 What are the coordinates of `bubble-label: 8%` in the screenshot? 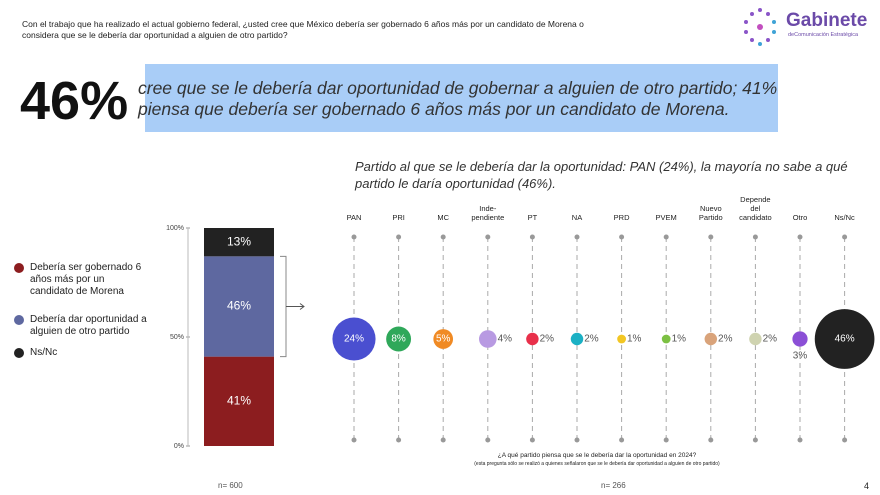 It's located at (398, 339).